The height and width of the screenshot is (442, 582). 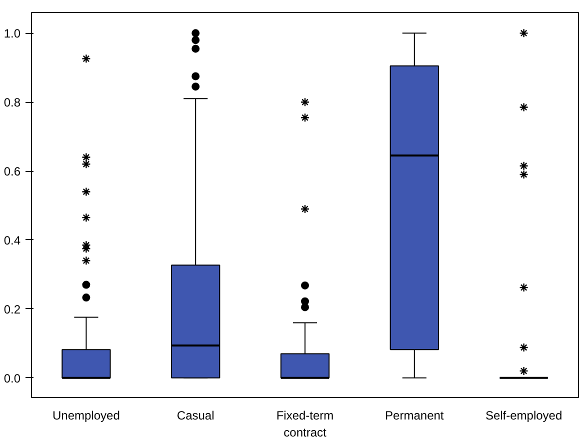 I want to click on y-tick-label: 0.4, so click(x=12, y=240).